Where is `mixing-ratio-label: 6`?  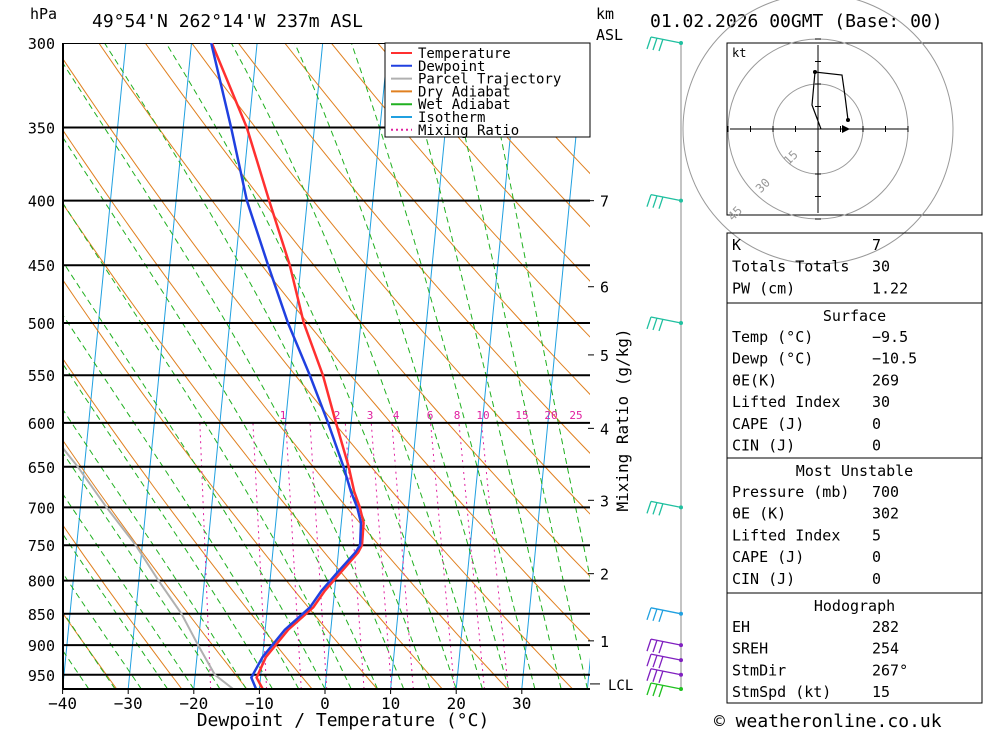
mixing-ratio-label: 6 is located at coordinates (430, 415).